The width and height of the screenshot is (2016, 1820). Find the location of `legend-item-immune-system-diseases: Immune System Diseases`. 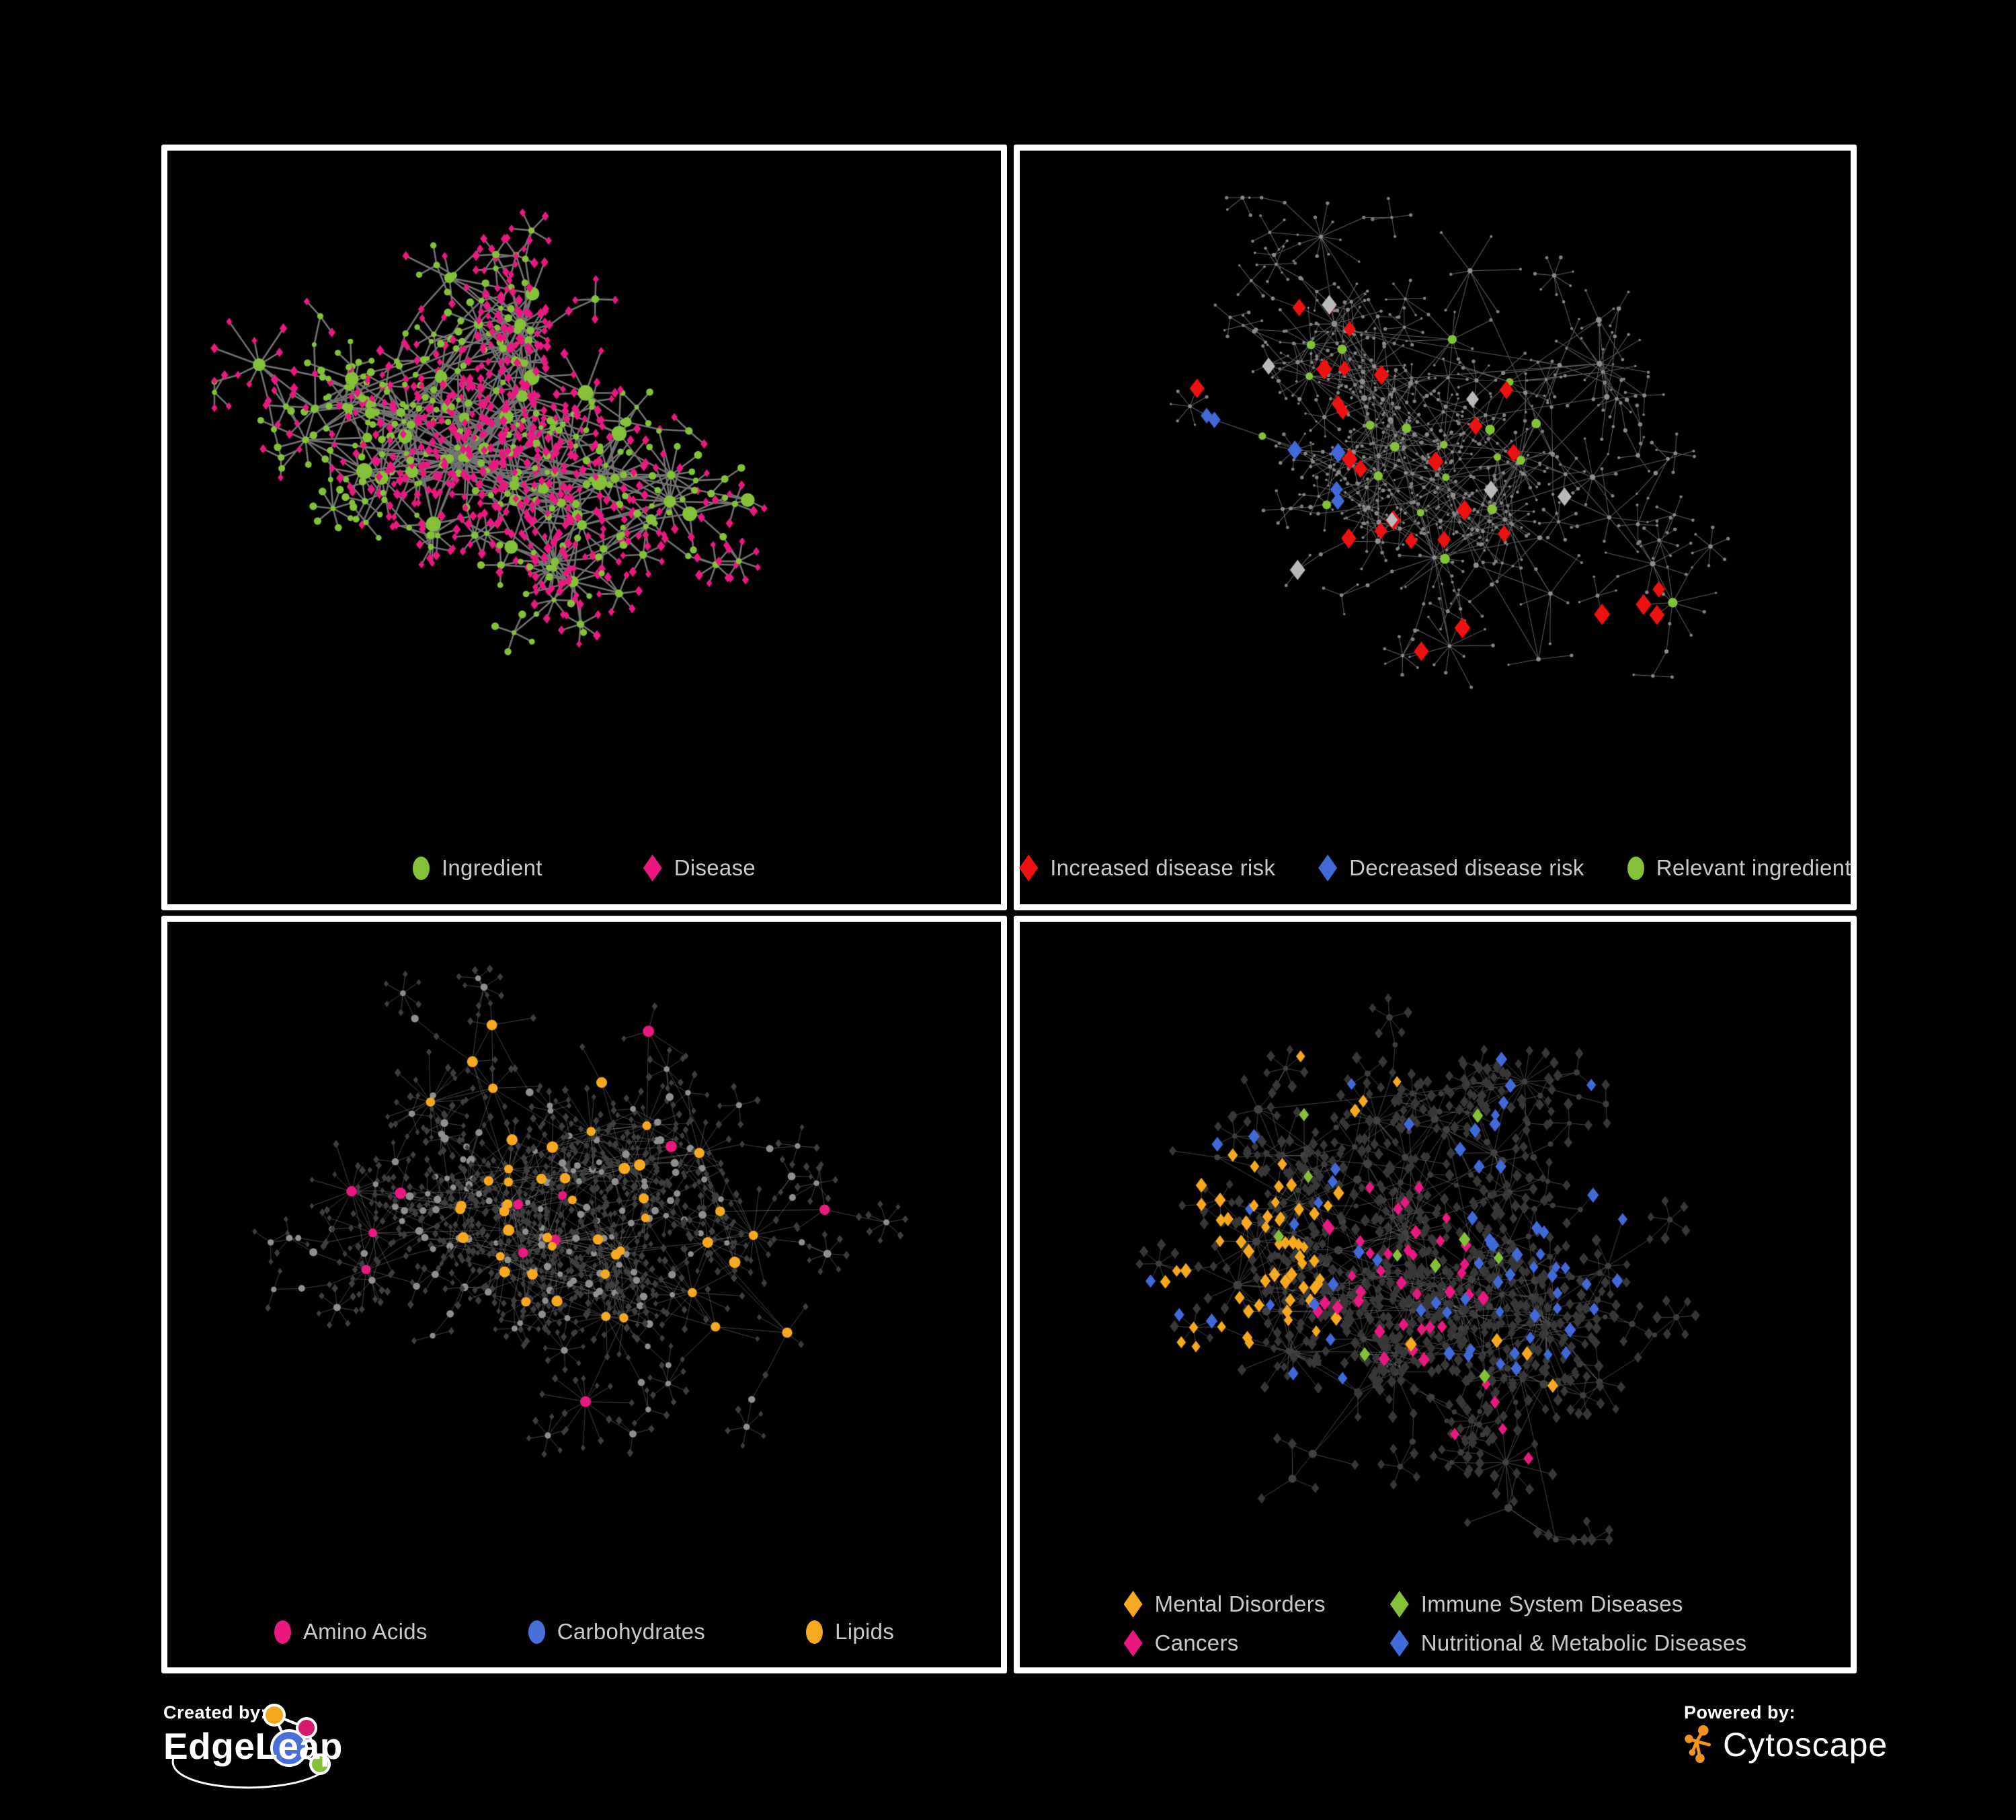

legend-item-immune-system-diseases: Immune System Diseases is located at coordinates (1568, 1604).